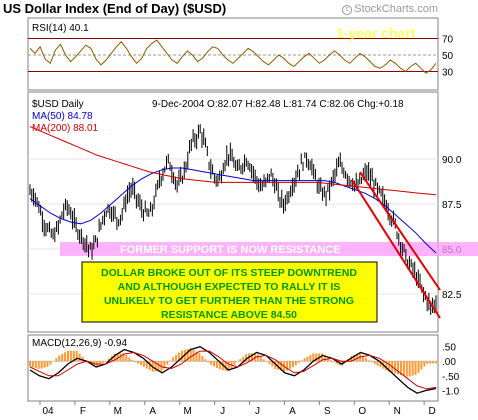 The width and height of the screenshot is (478, 420). I want to click on ma200-line, so click(233, 161).